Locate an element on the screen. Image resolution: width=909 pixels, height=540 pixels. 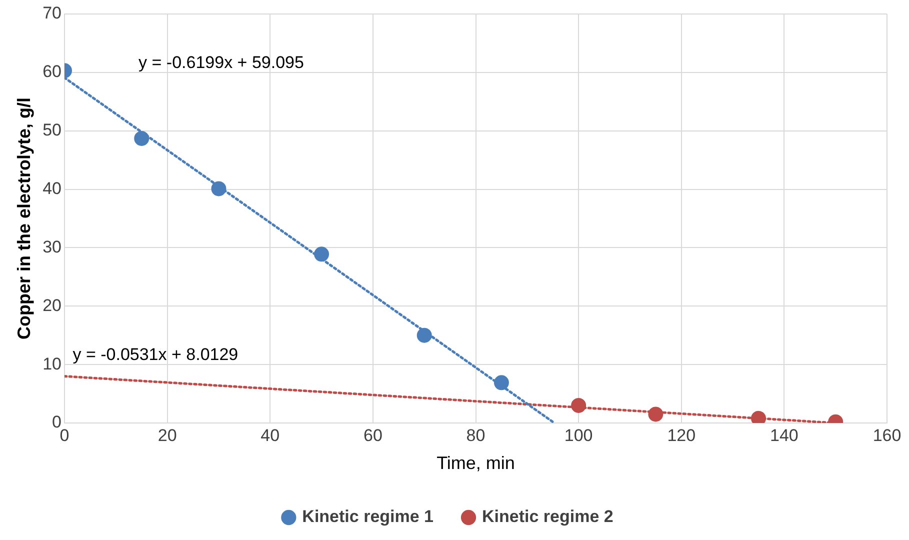
annotation: y = -0.6199x + 59.095 is located at coordinates (221, 62).